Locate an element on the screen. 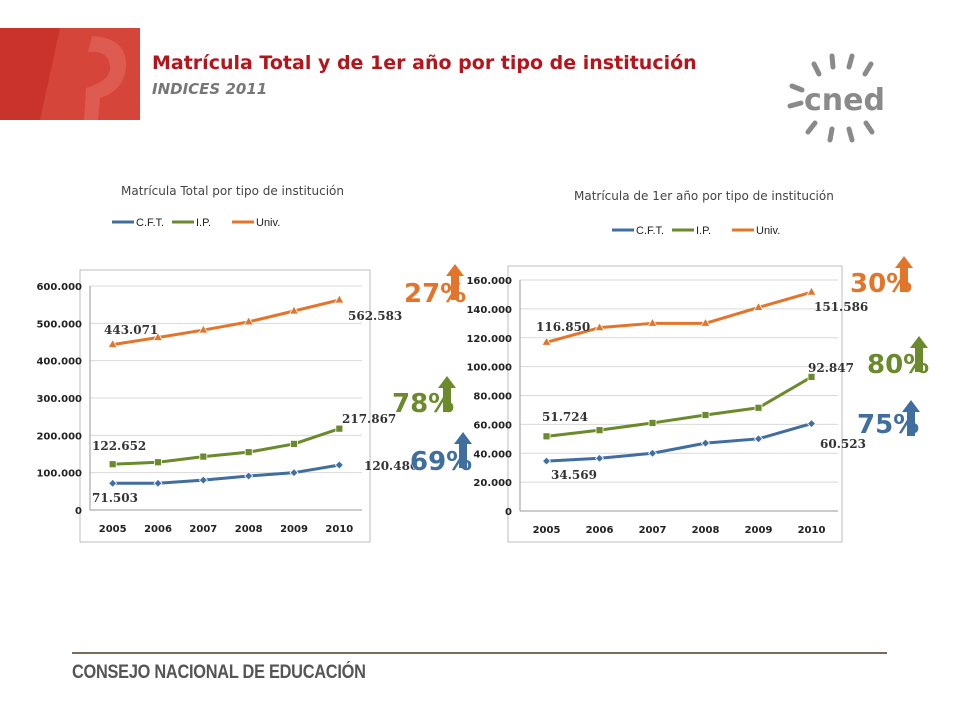 The height and width of the screenshot is (720, 960). chart1-data-label-first-cft: 71.503 is located at coordinates (115, 498).